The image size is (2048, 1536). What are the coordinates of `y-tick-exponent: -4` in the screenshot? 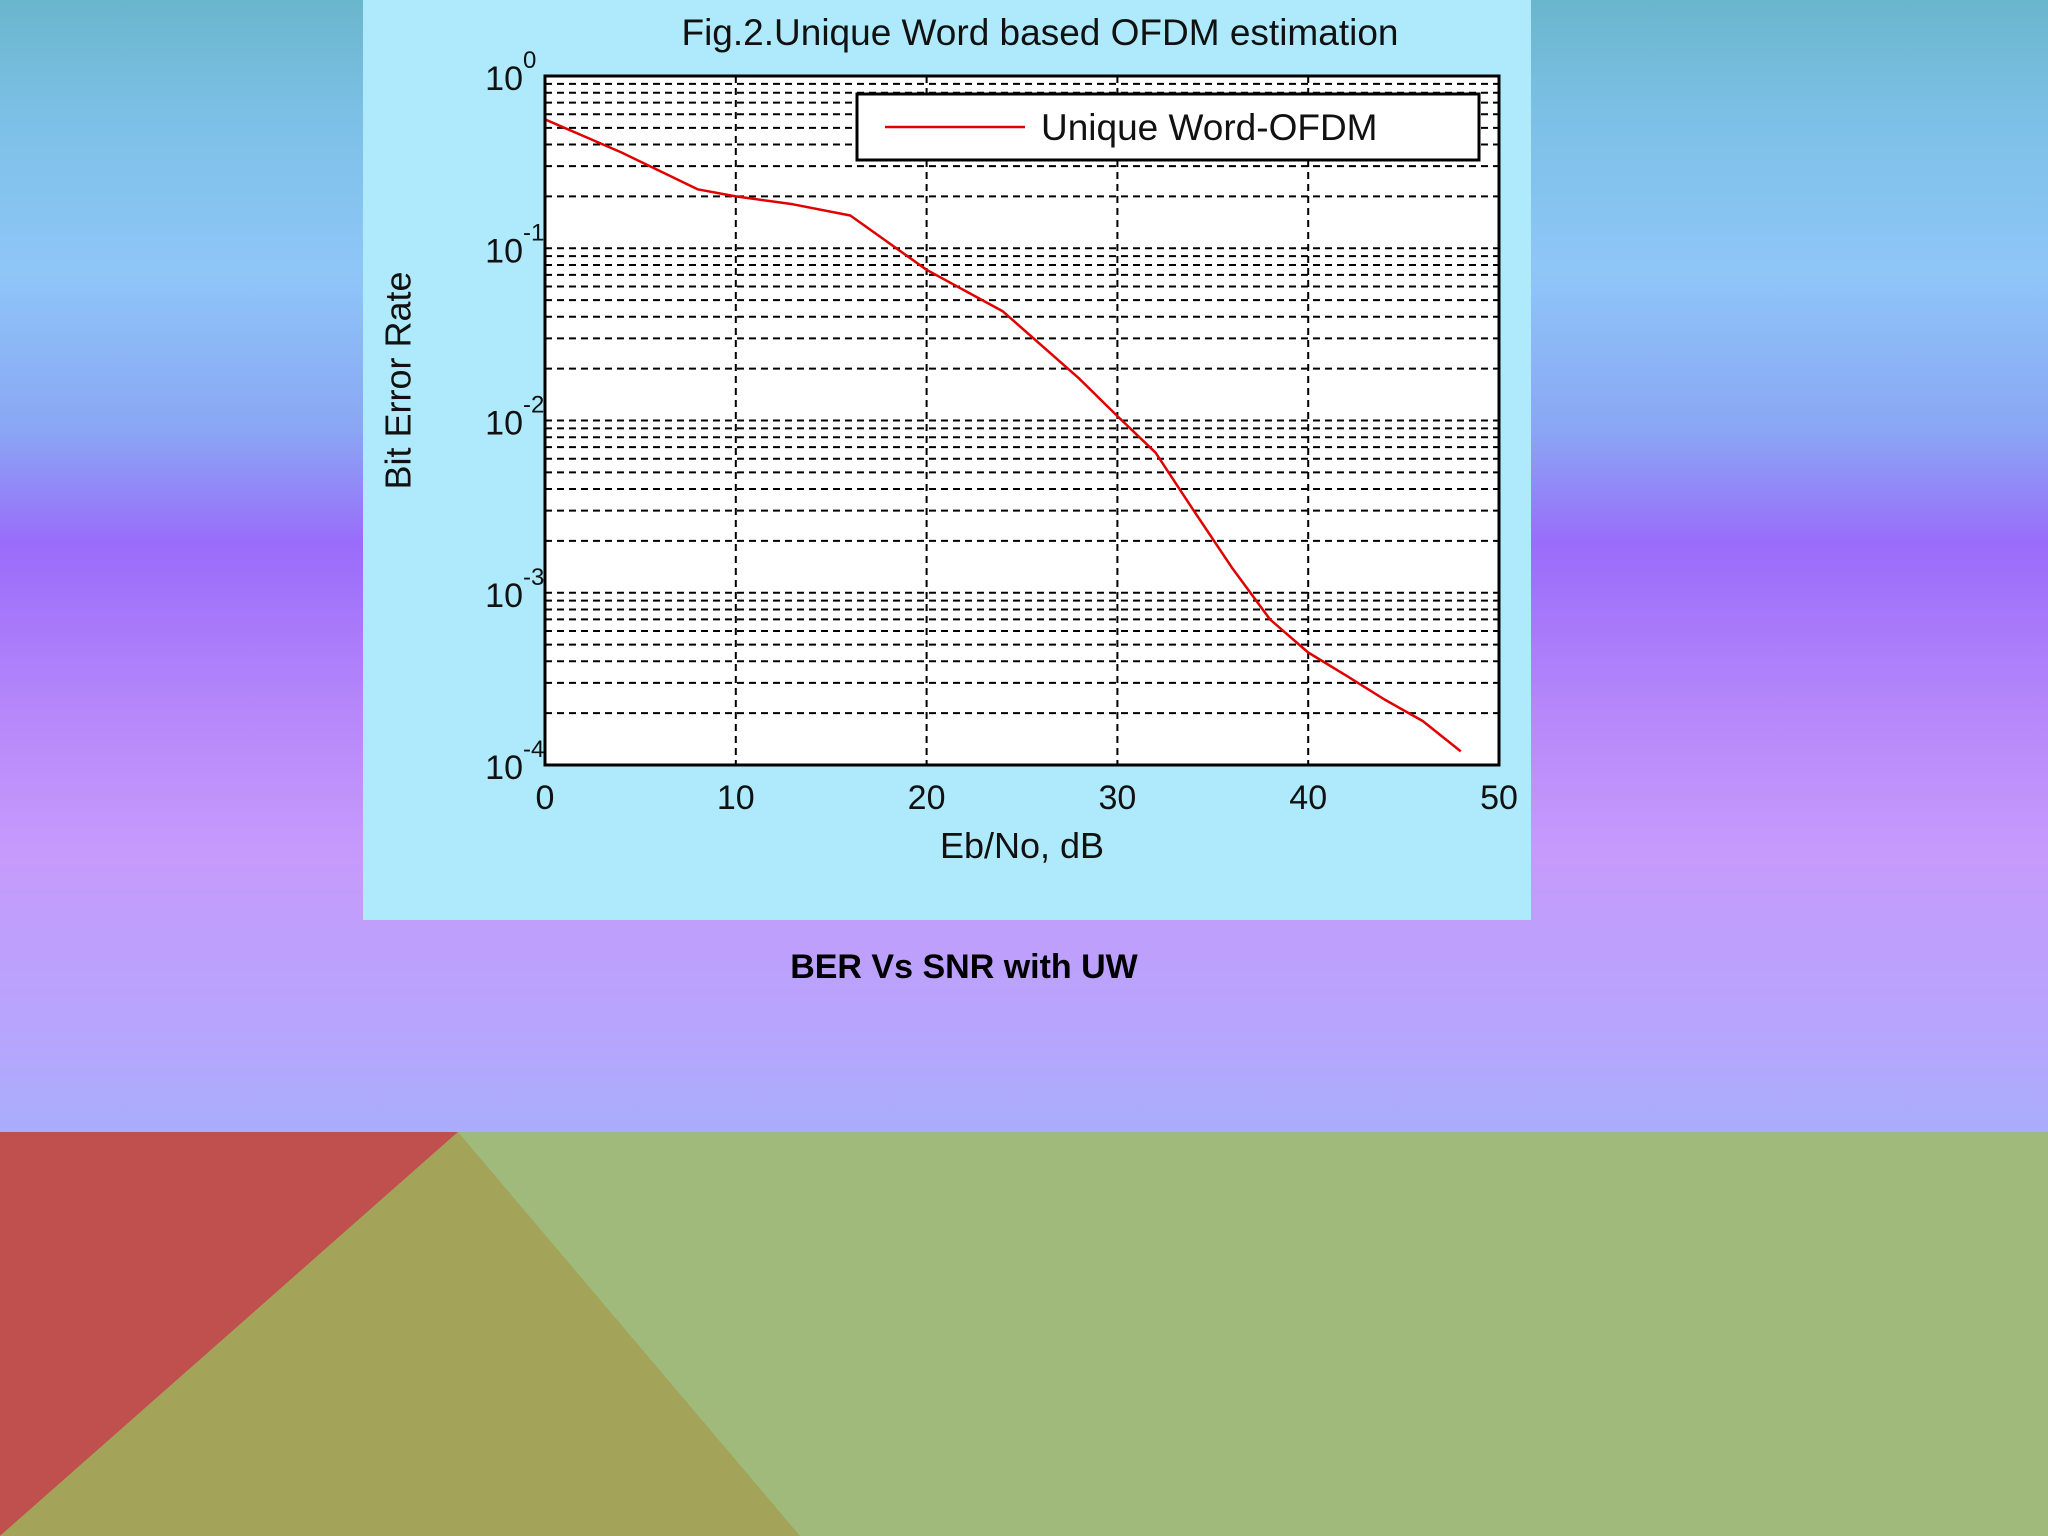 It's located at (533, 749).